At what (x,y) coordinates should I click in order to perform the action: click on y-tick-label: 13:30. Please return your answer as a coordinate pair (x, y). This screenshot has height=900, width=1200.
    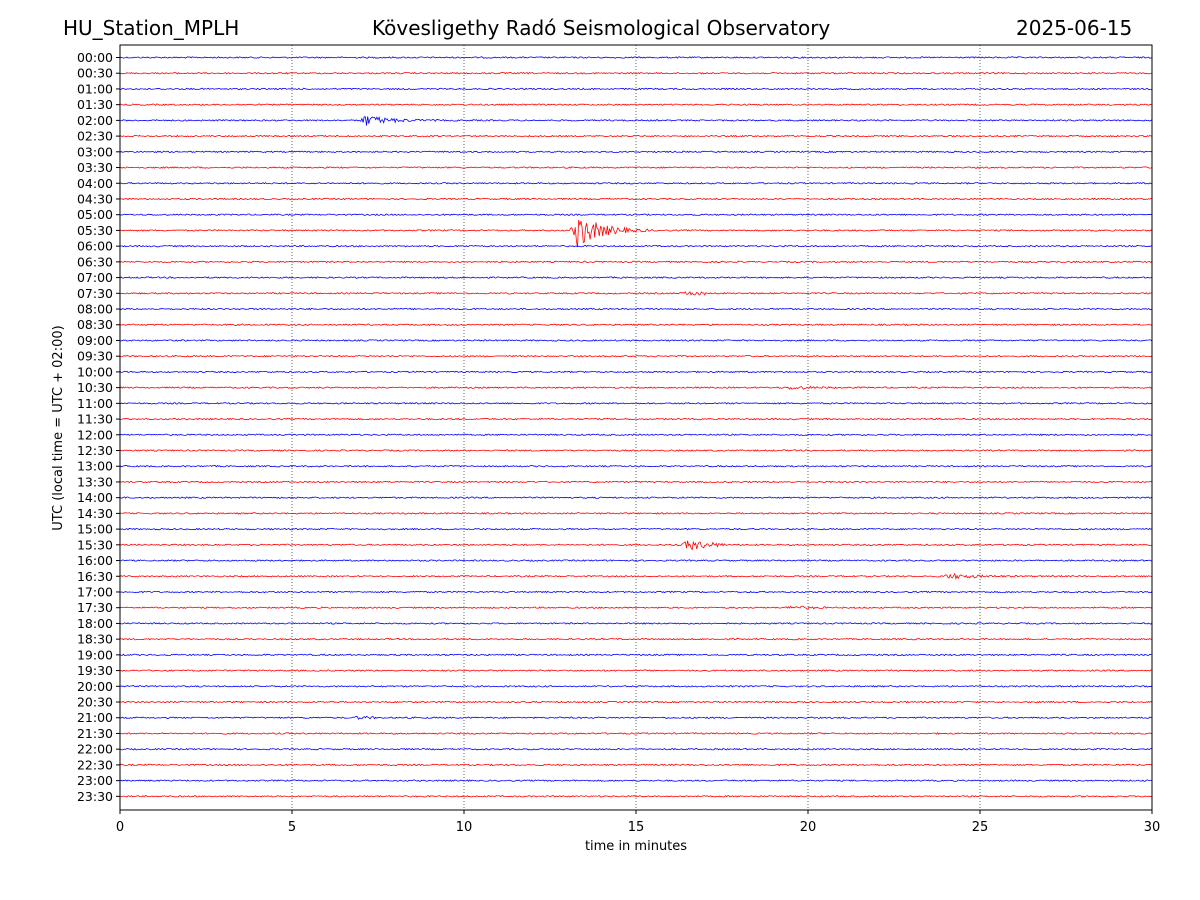
    Looking at the image, I should click on (95, 481).